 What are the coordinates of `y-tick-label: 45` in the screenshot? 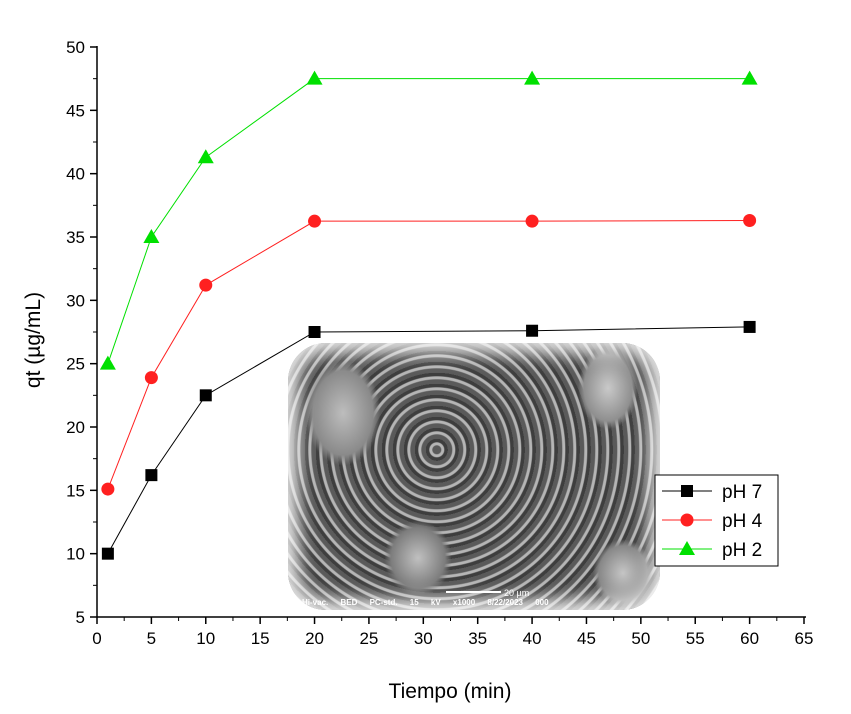 It's located at (75, 110).